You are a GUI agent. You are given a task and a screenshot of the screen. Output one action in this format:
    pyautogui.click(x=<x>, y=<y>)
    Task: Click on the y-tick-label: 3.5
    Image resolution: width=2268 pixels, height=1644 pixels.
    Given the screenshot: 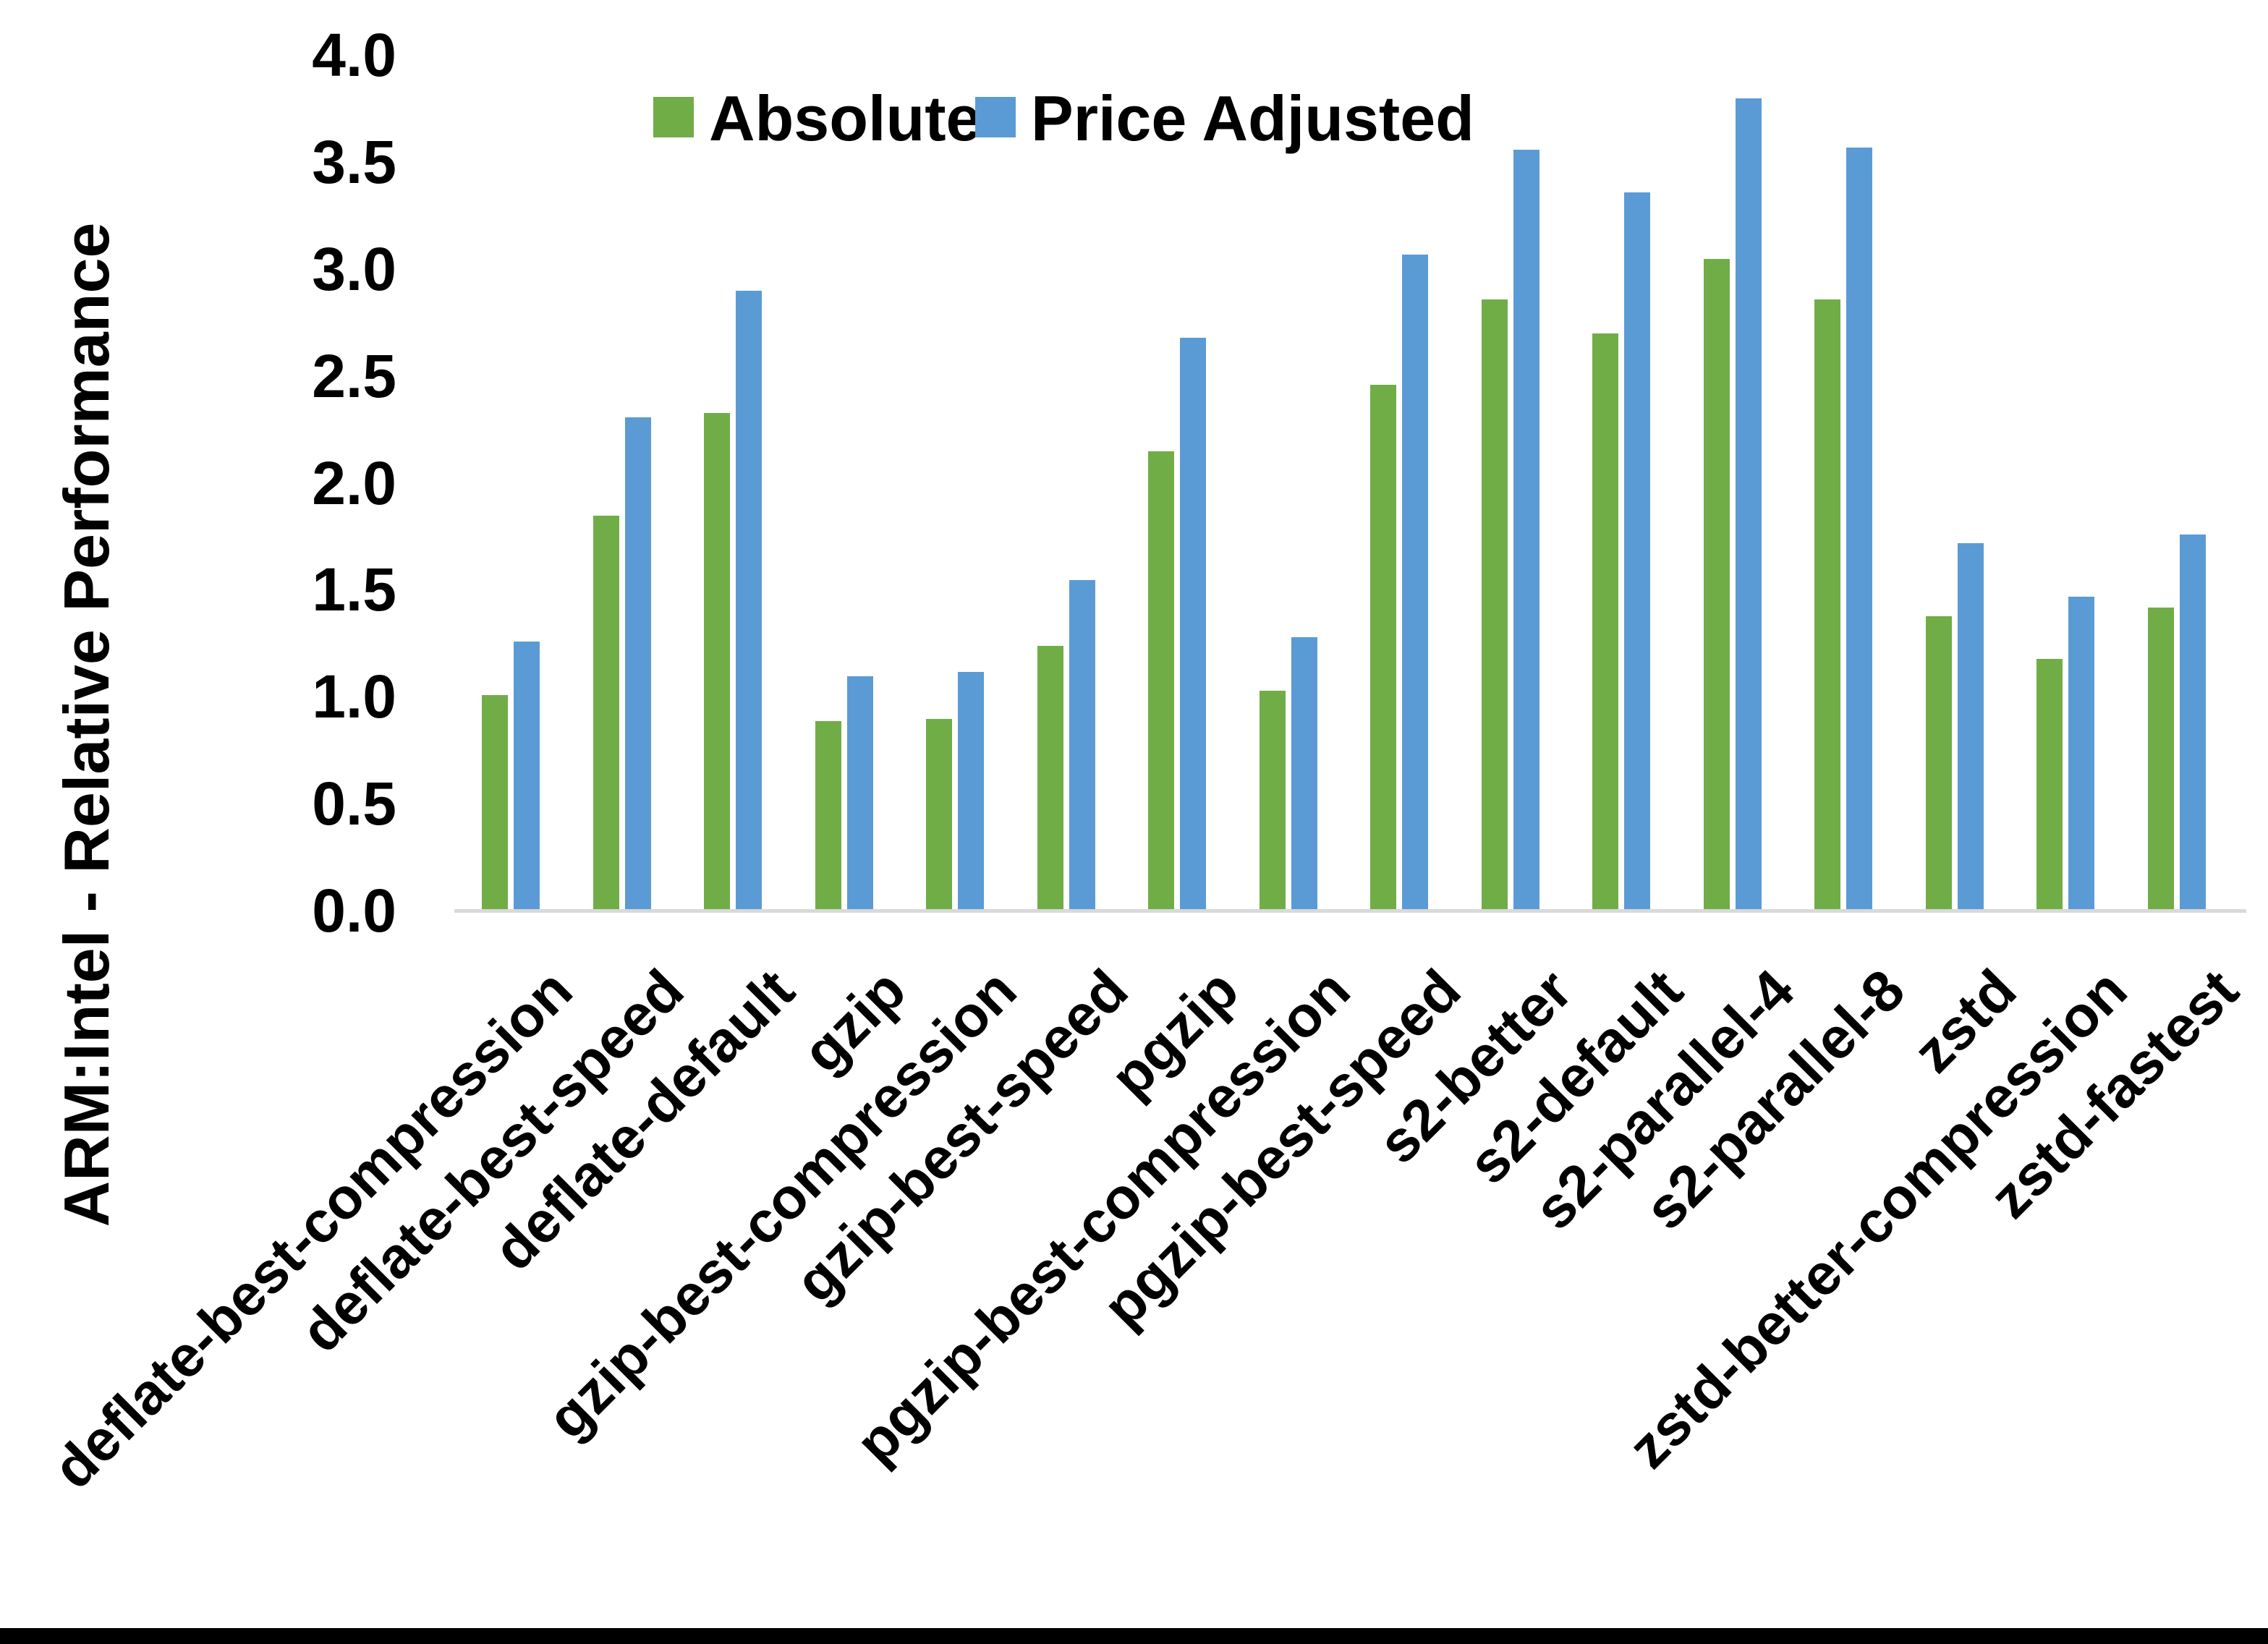 What is the action you would take?
    pyautogui.click(x=354, y=161)
    